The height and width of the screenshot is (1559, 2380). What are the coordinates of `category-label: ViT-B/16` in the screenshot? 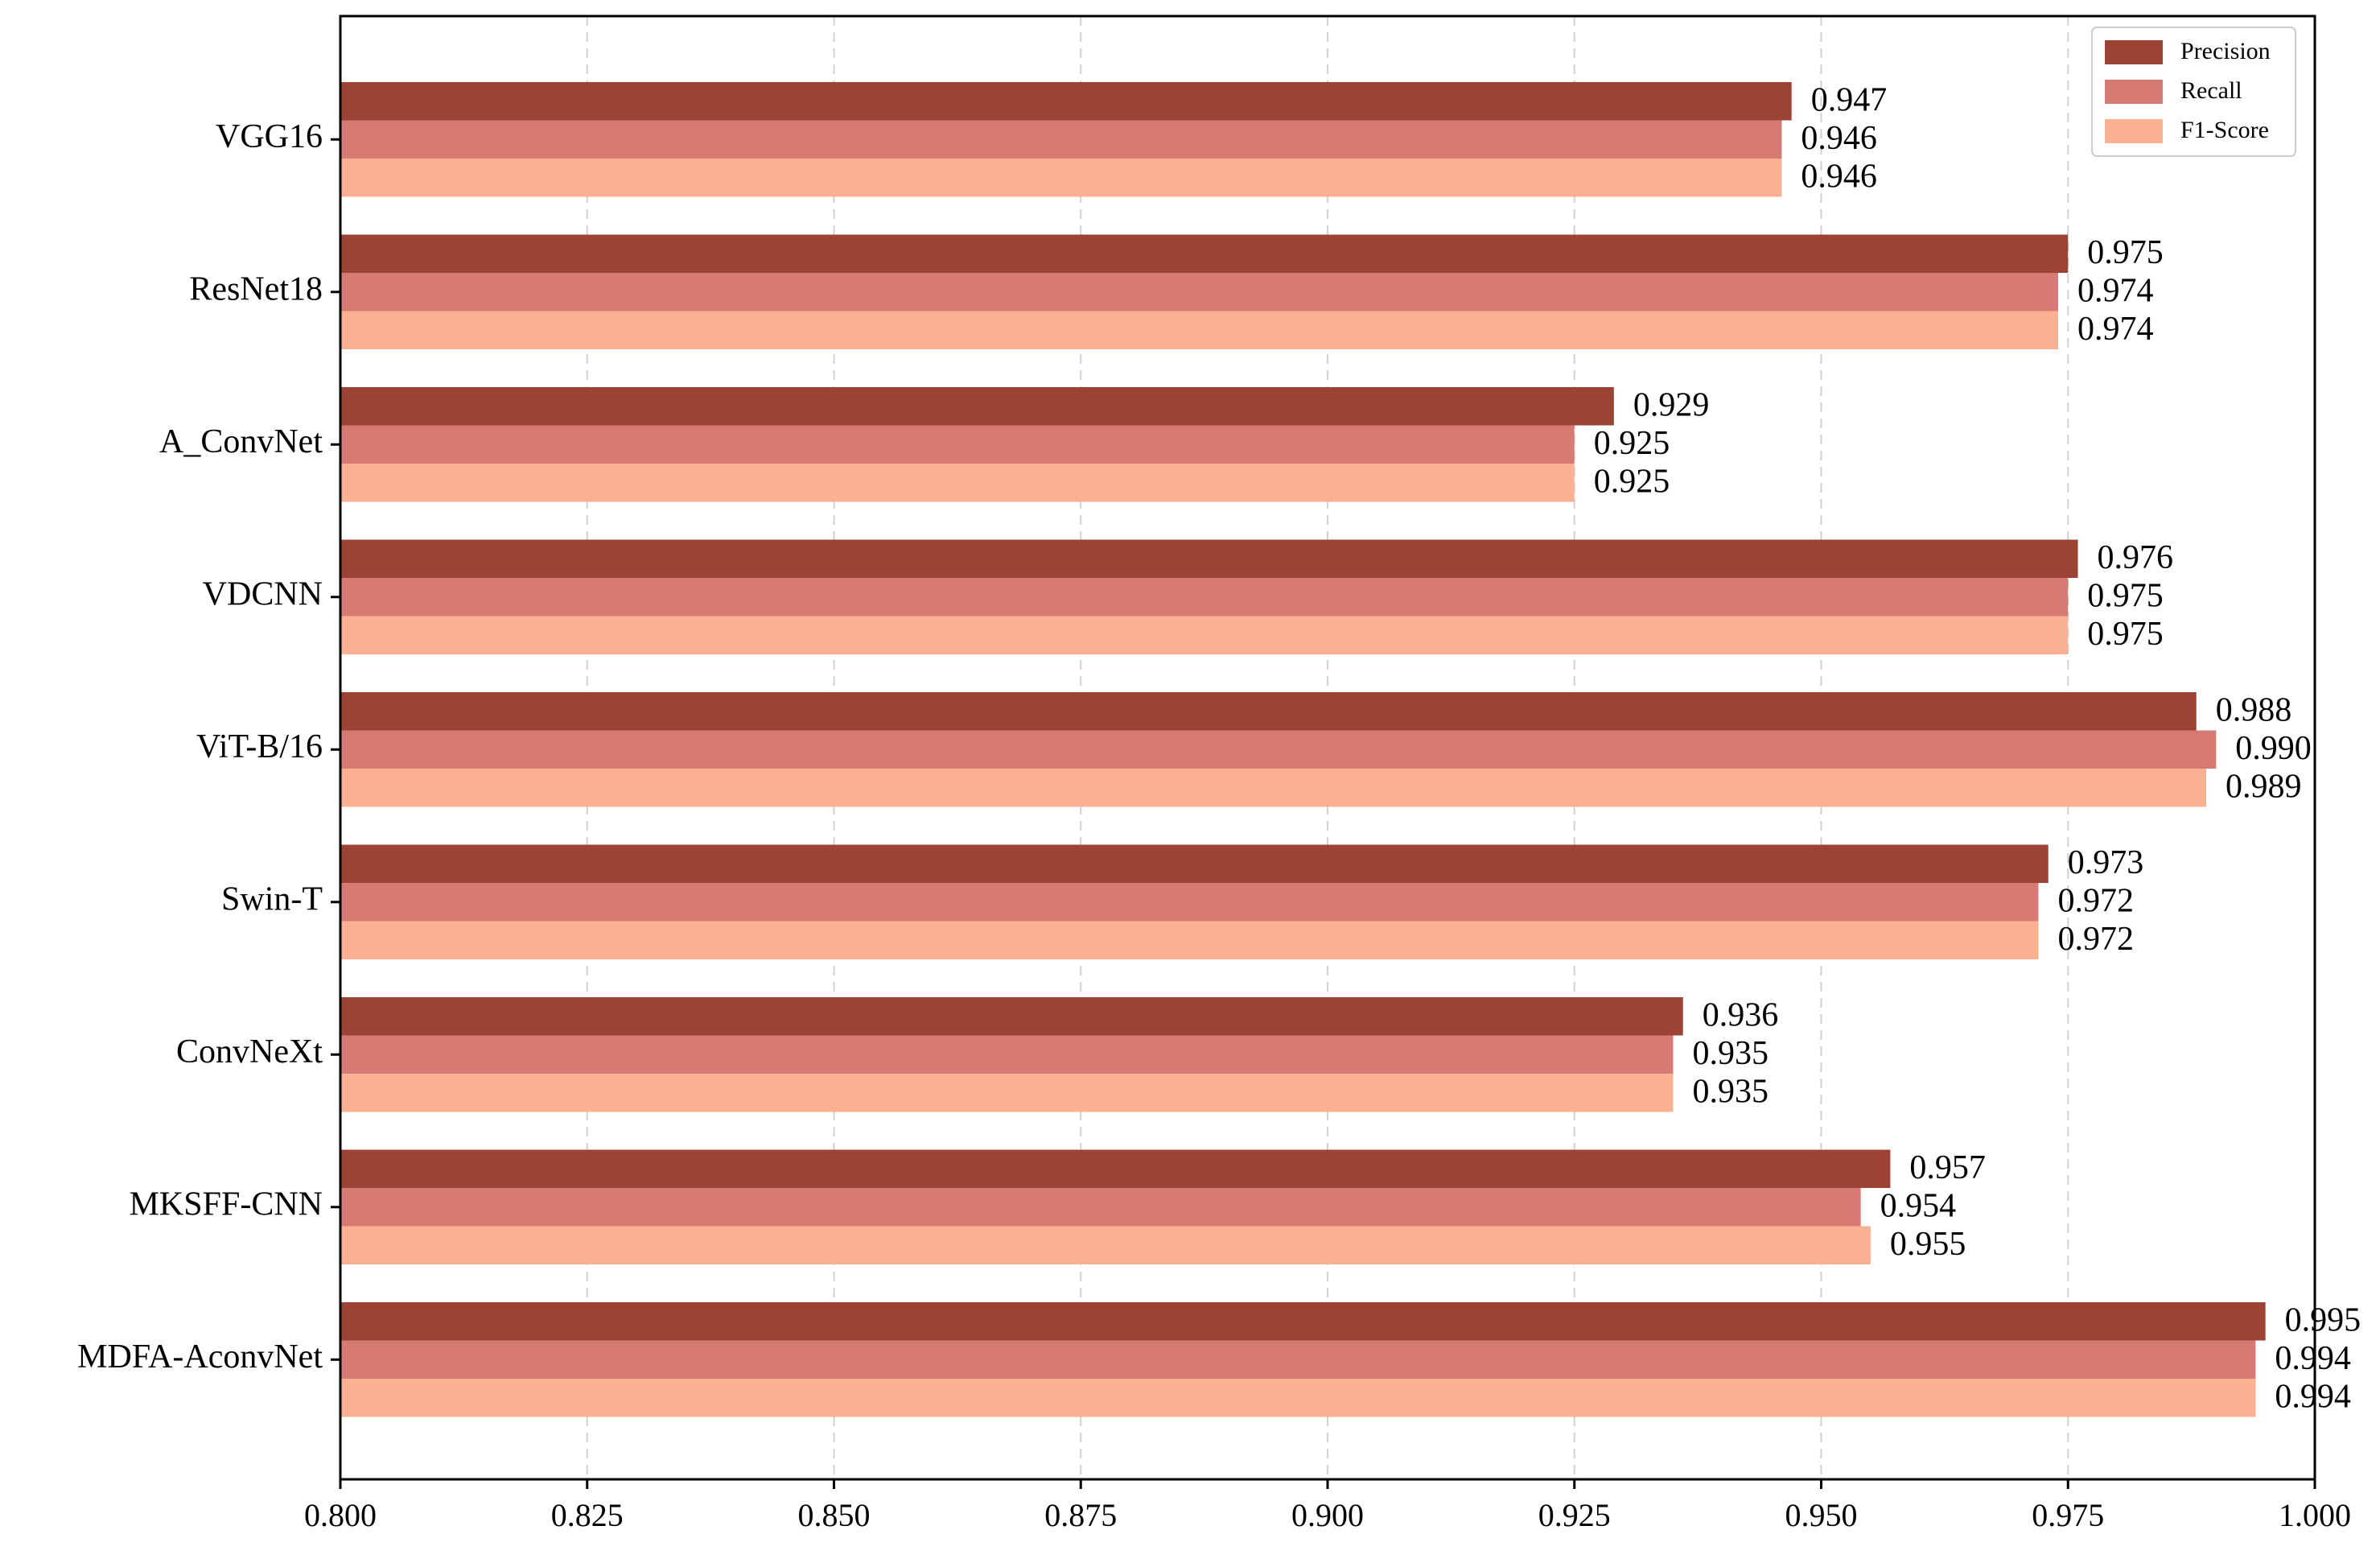 It's located at (260, 746).